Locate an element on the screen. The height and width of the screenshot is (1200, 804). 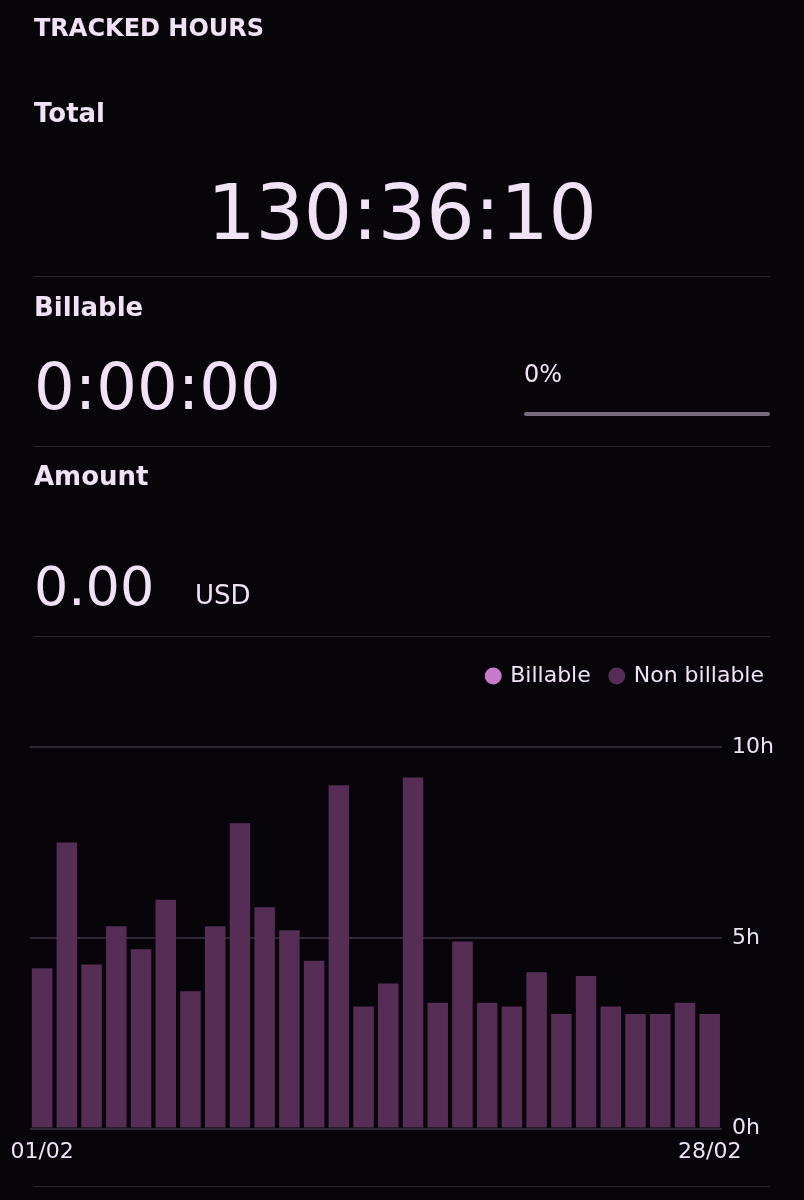
text: USD is located at coordinates (223, 595).